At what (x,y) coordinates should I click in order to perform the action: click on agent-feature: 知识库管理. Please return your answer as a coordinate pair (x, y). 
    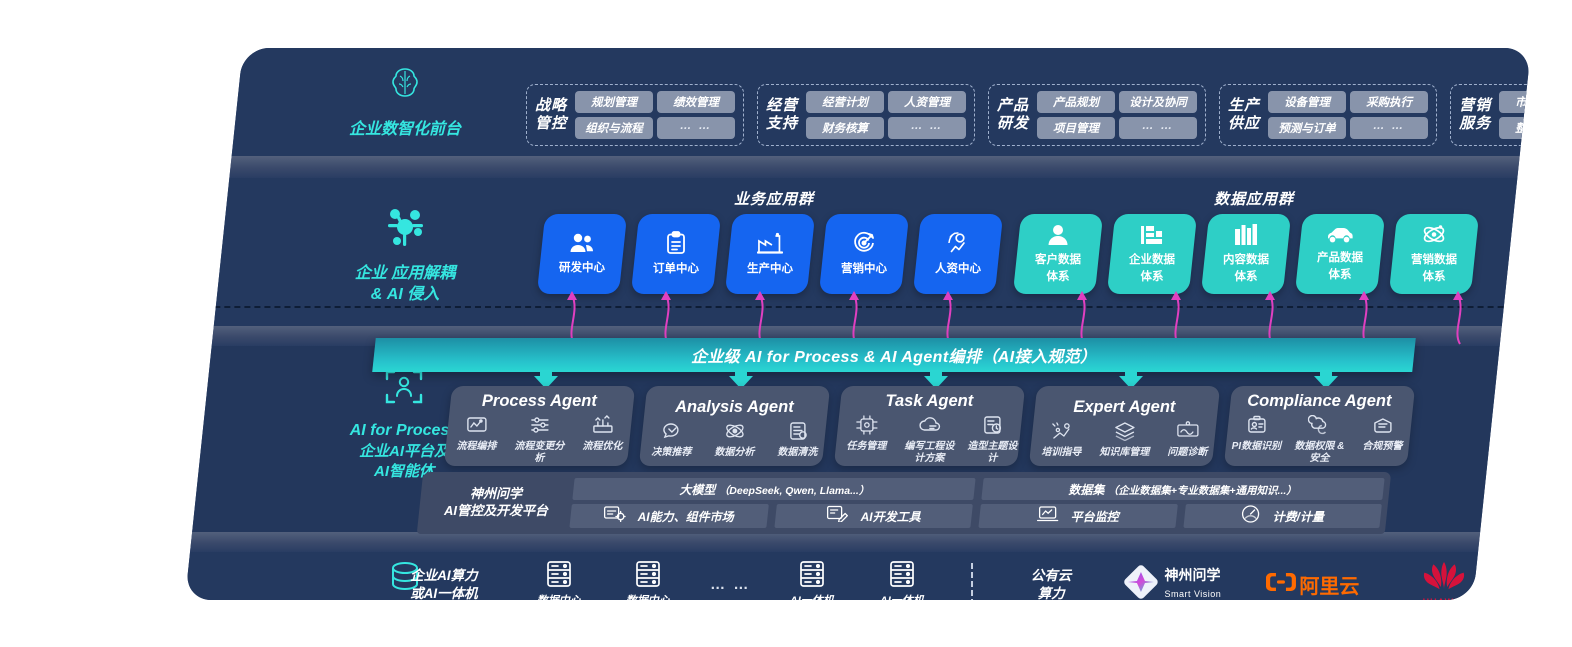
    Looking at the image, I should click on (1124, 440).